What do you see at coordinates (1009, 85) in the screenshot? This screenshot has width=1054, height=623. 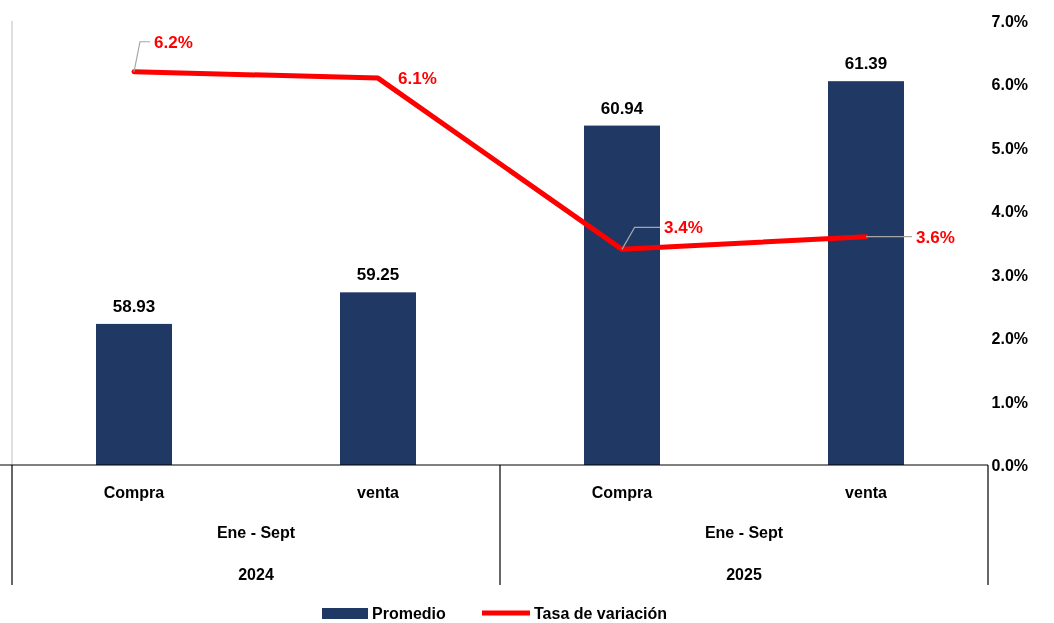 I see `y2-tick-label: 6.0%` at bounding box center [1009, 85].